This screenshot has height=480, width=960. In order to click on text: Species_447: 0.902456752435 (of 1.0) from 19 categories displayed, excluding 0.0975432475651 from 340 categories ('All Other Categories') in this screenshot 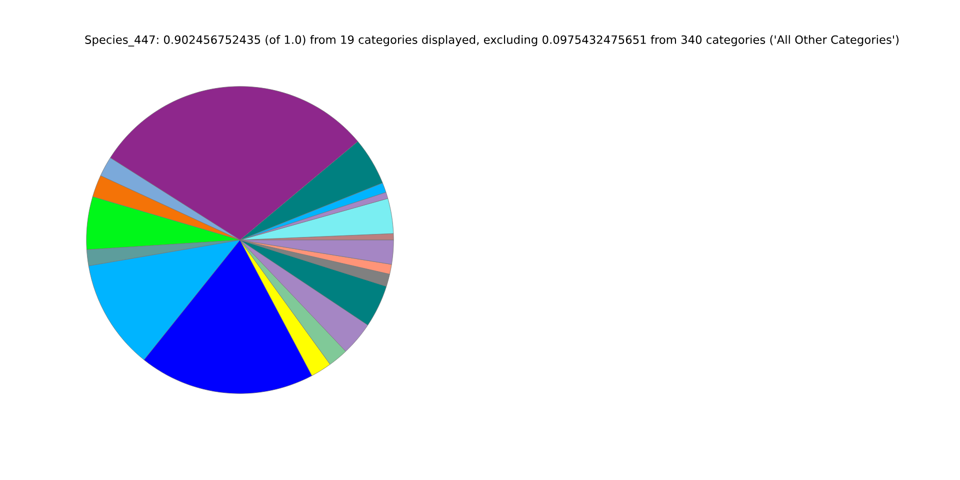, I will do `click(492, 40)`.